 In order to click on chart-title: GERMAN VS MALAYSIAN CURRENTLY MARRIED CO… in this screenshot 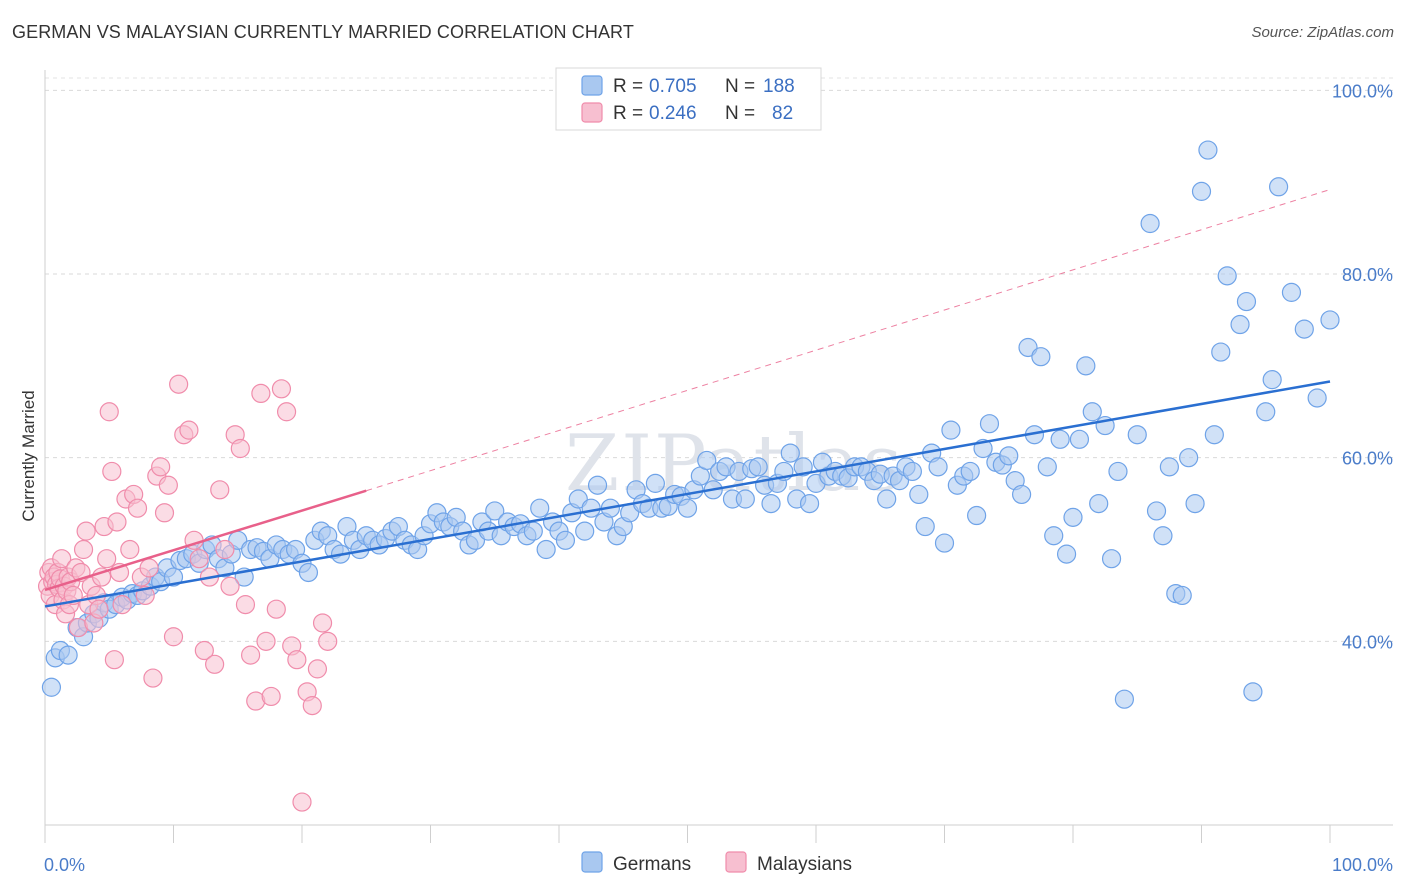, I will do `click(323, 32)`.